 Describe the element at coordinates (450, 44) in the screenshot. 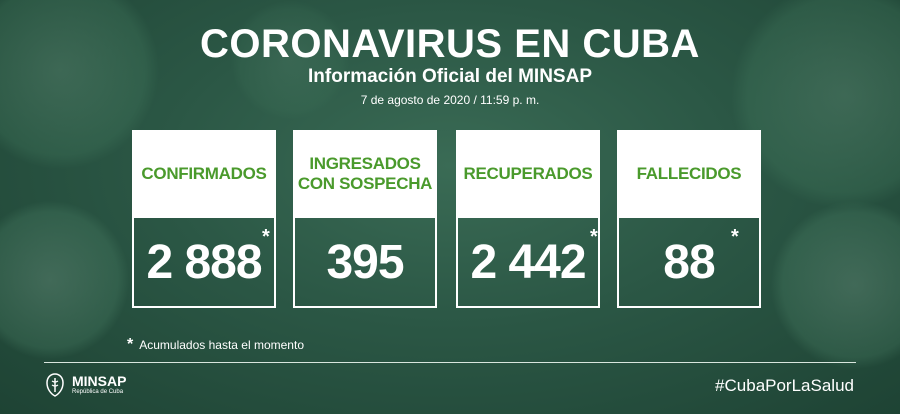

I see `page-title: CORONAVIRUS EN CUBA` at that location.